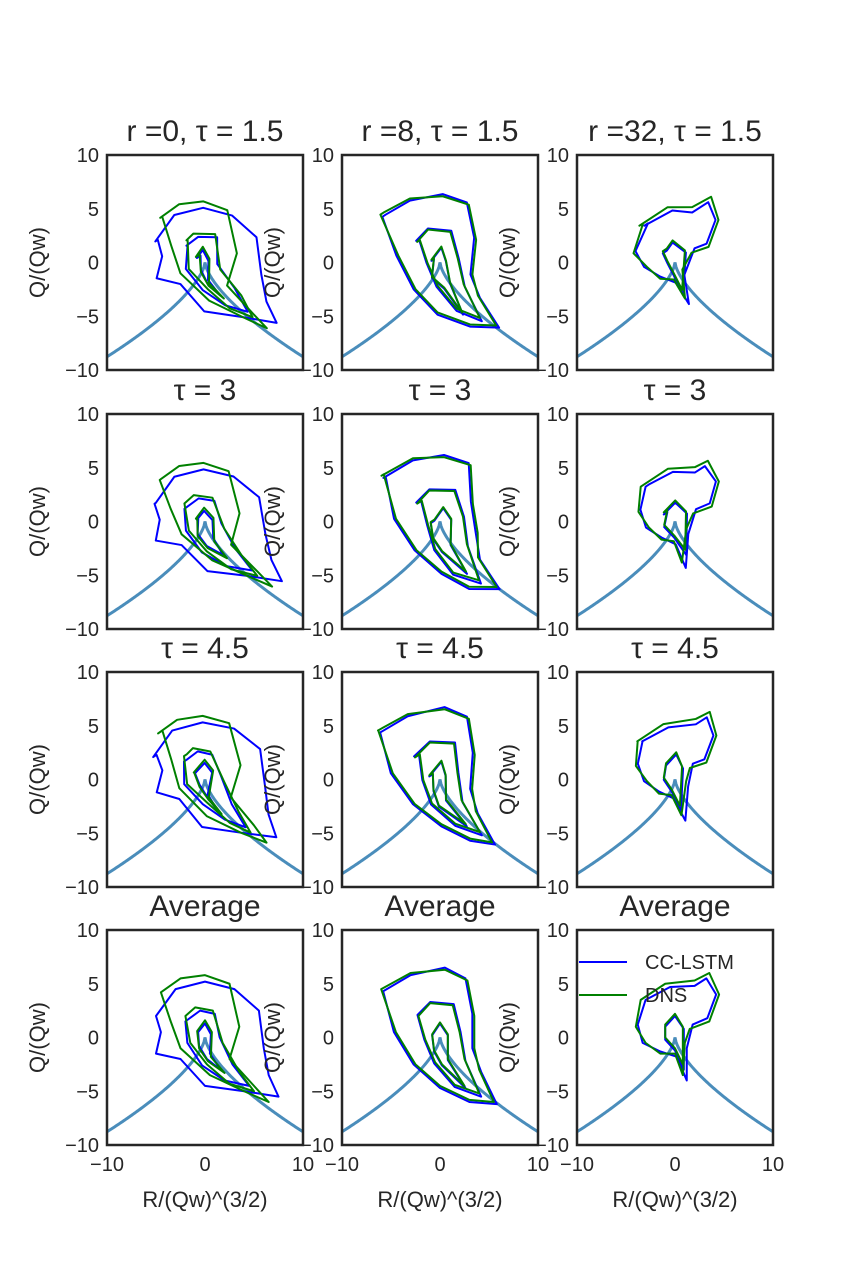 This screenshot has height=1287, width=858. I want to click on panel-r1-c1: τ = 3 10 5 0 −5 −10 Q/(Qw), so click(400, 507).